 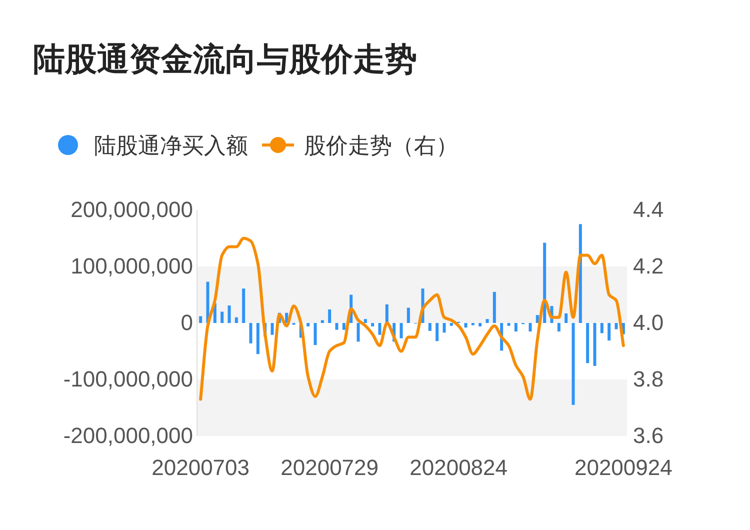 I want to click on y2-tick-label: 4.2, so click(x=648, y=266).